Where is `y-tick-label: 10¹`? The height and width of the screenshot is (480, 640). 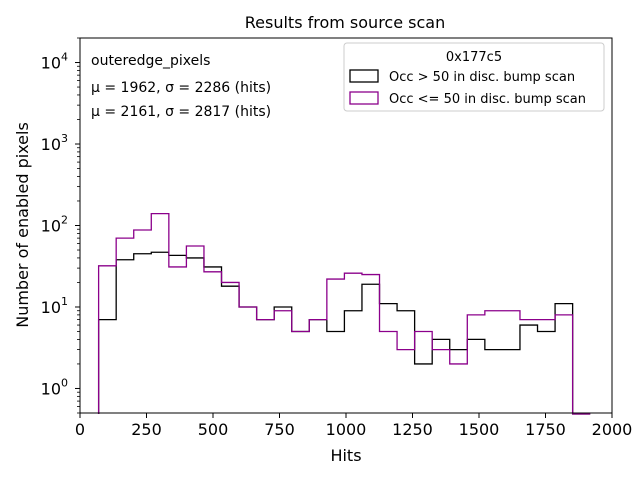 y-tick-label: 10¹ is located at coordinates (54, 306).